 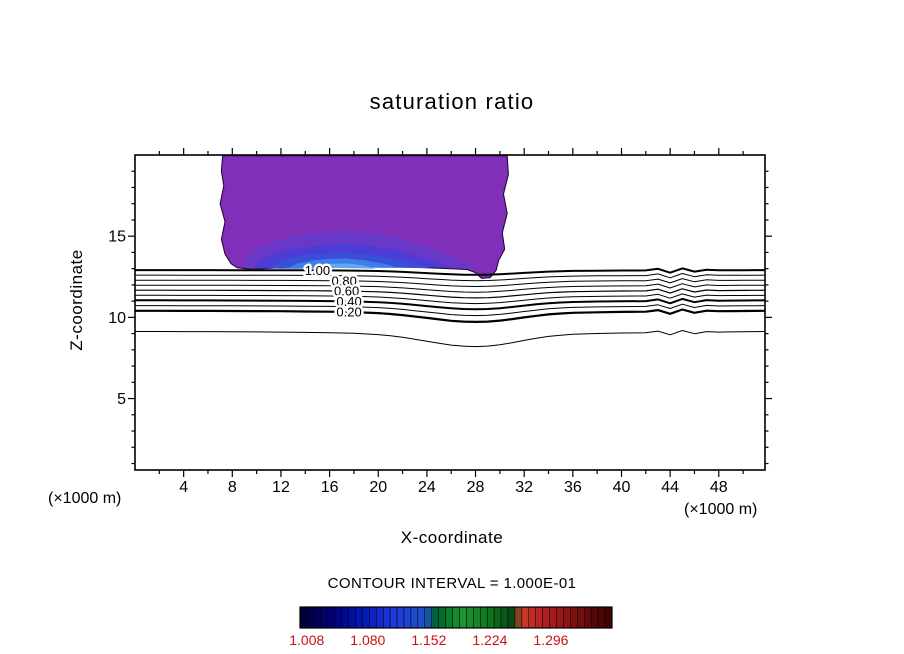 I want to click on contour-interval-label: CONTOUR INTERVAL = 1.000E-01, so click(x=452, y=583).